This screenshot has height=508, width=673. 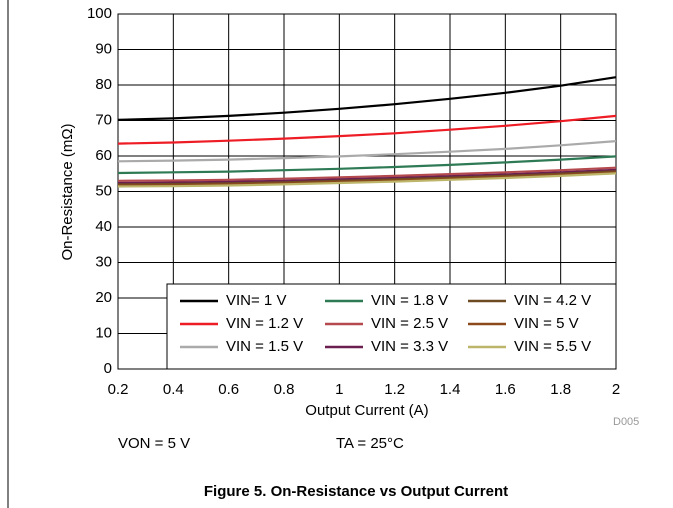 I want to click on y-tick-label: 0, so click(x=108, y=368).